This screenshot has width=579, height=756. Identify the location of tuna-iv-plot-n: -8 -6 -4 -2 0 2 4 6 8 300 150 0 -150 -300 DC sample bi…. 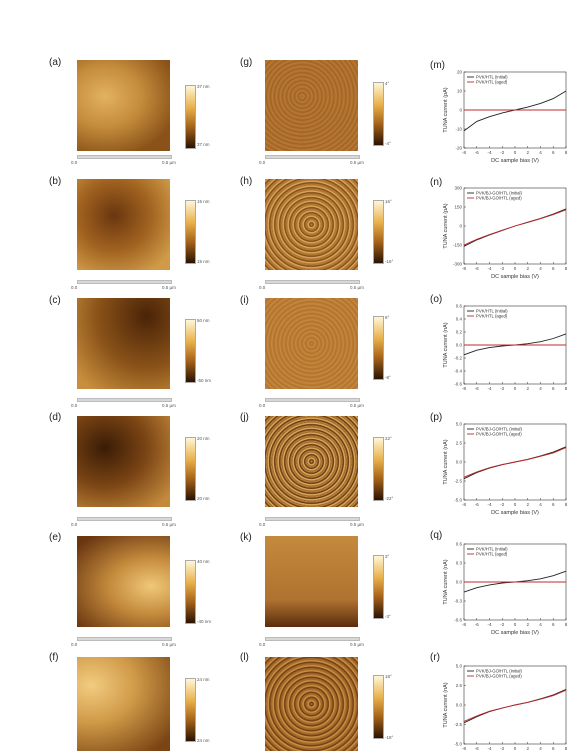
(505, 233).